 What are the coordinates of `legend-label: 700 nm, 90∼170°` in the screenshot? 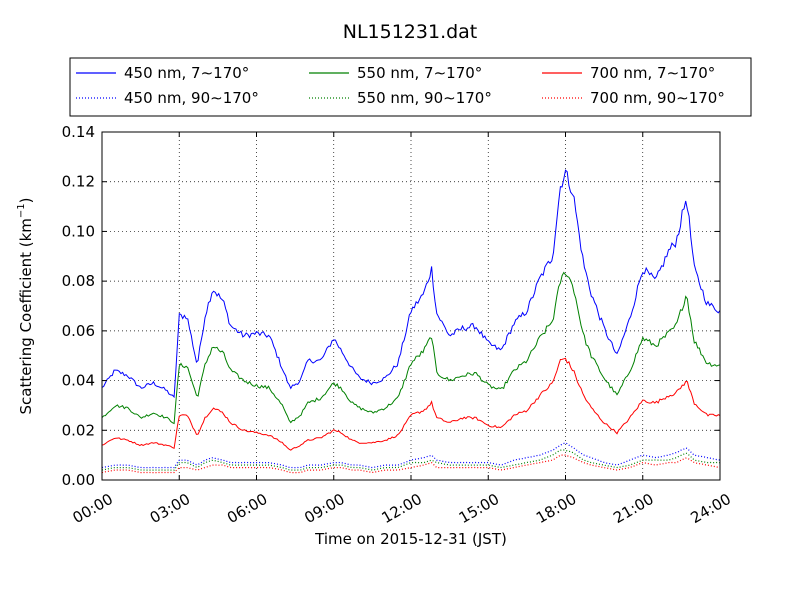 It's located at (657, 98).